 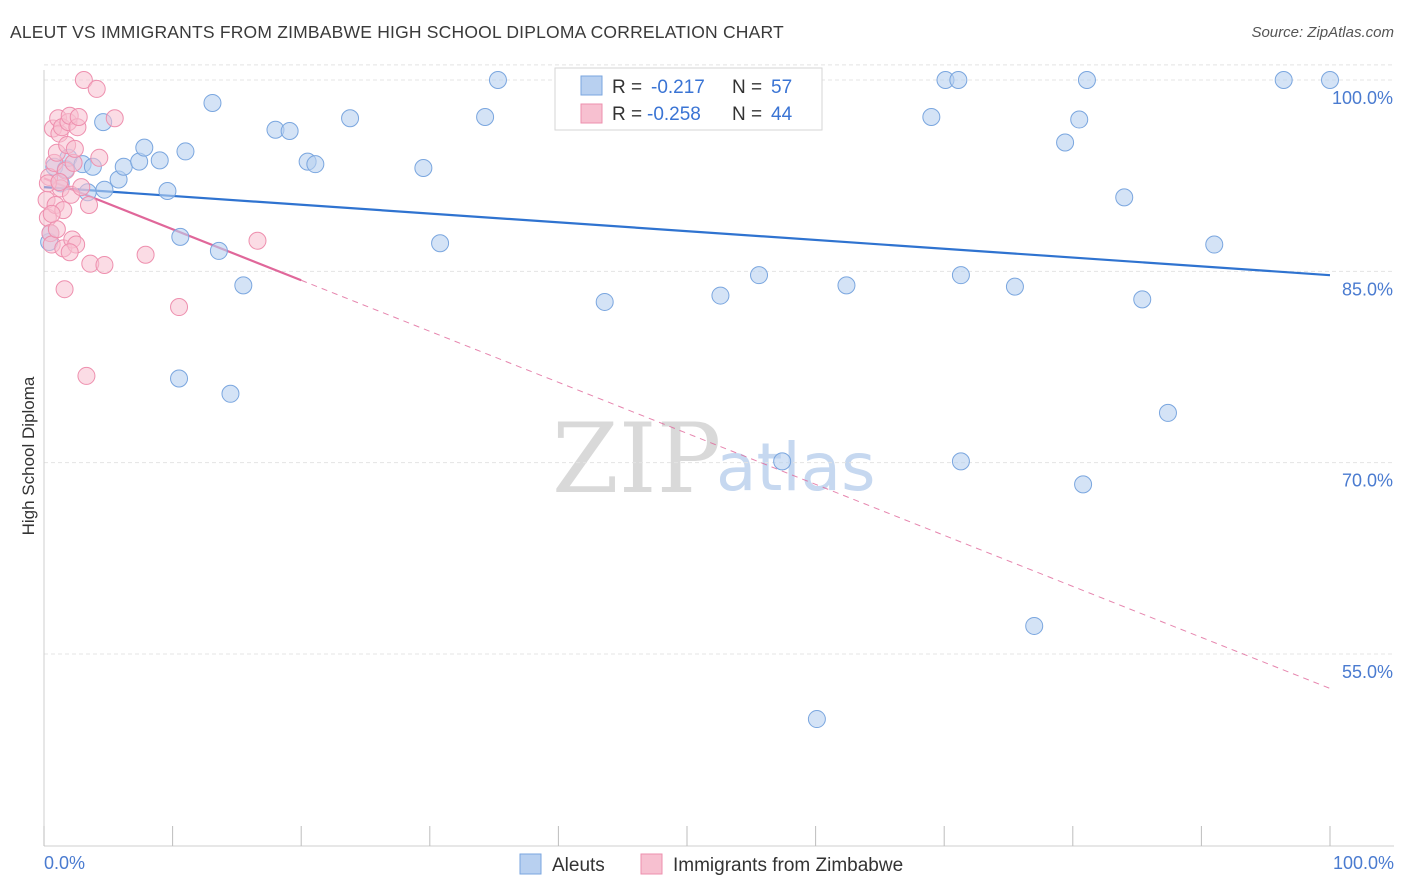 What do you see at coordinates (687, 231) in the screenshot?
I see `trend-line-aleuts` at bounding box center [687, 231].